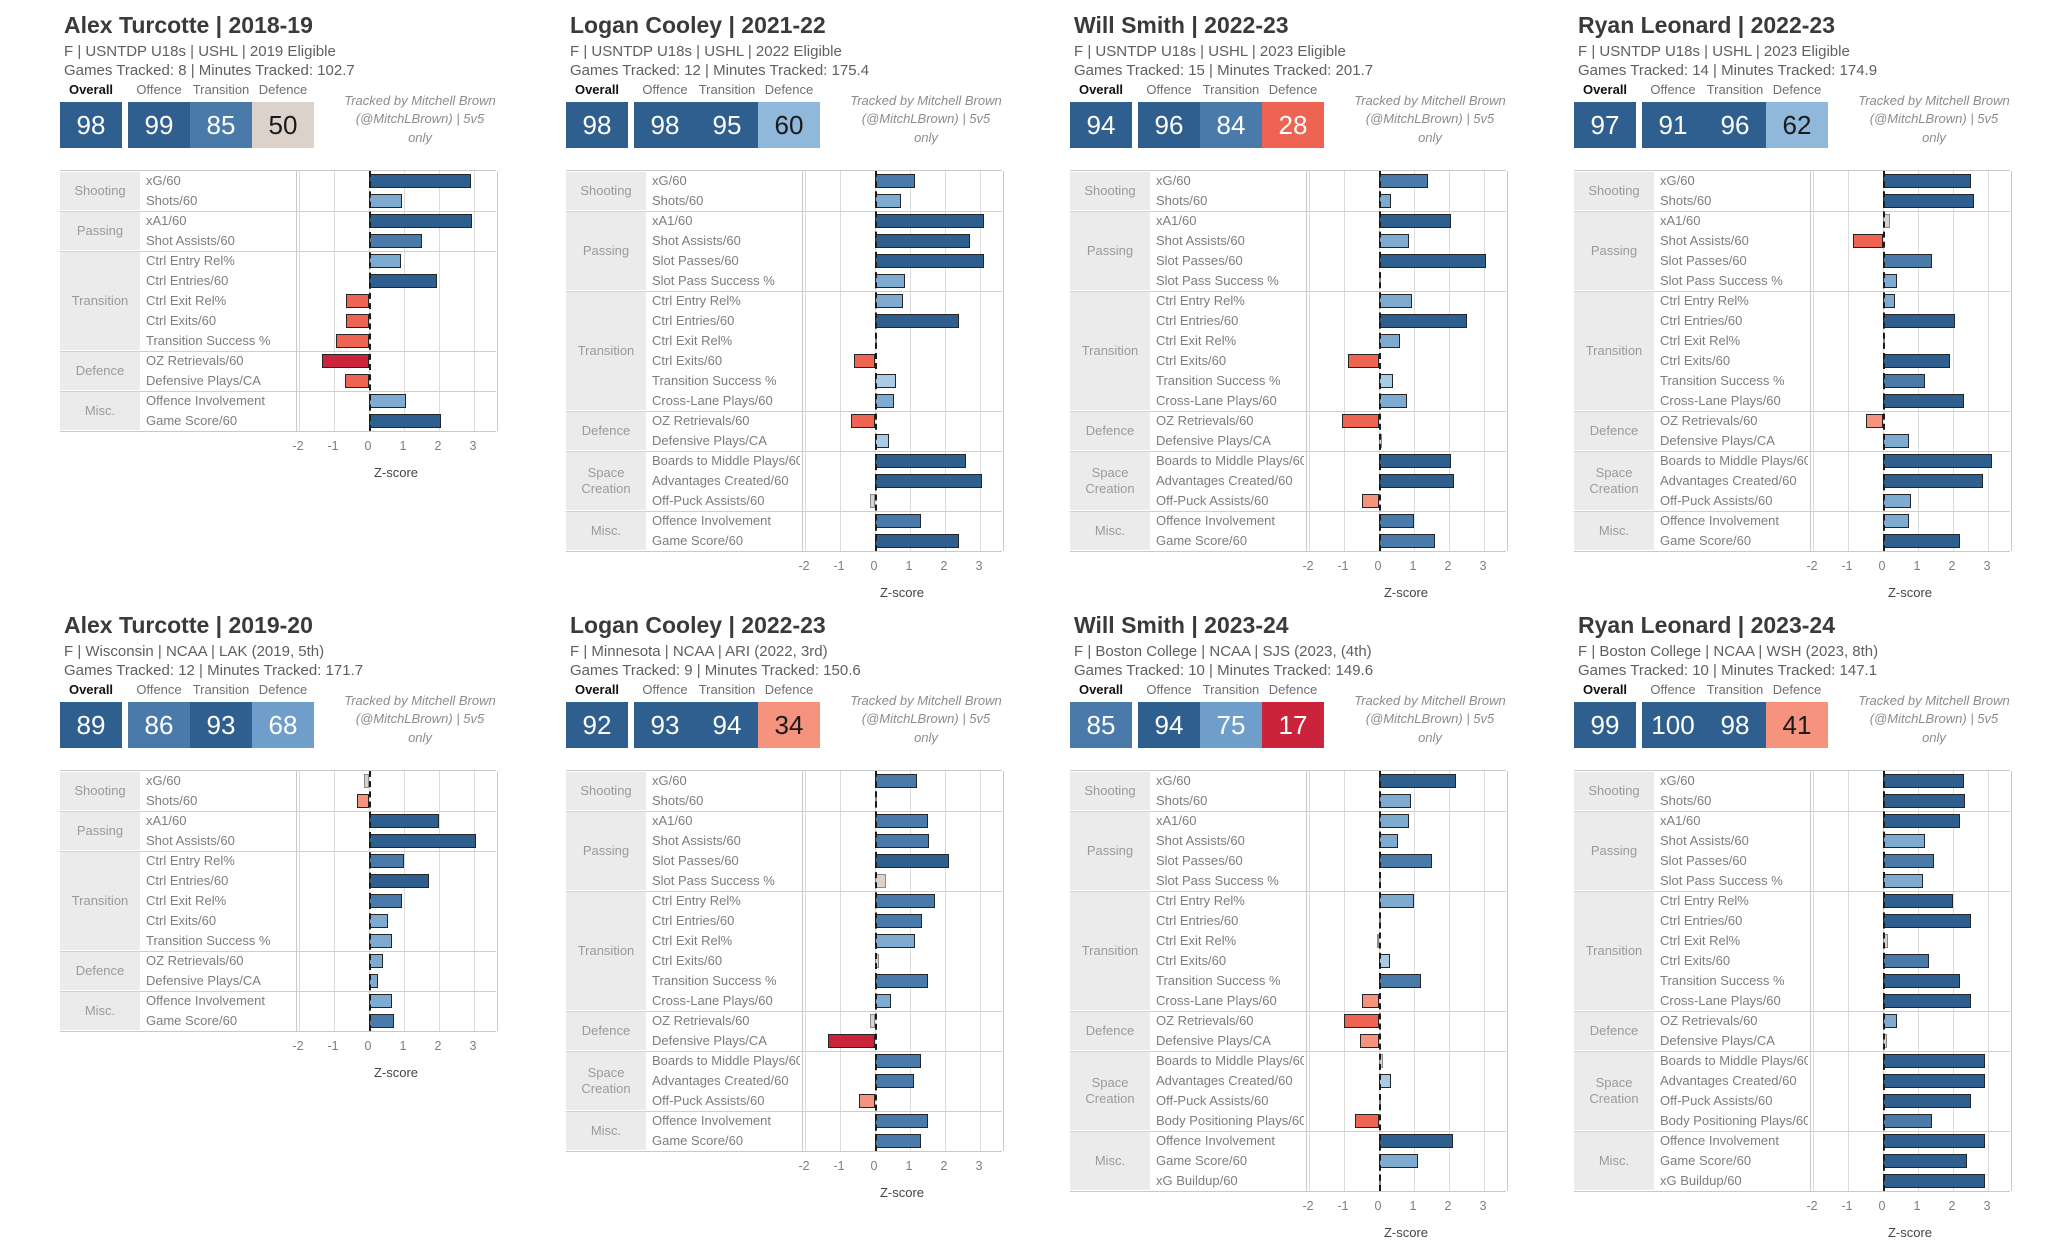 This screenshot has height=1256, width=2057. What do you see at coordinates (1293, 125) in the screenshot?
I see `defence-score-box: 28` at bounding box center [1293, 125].